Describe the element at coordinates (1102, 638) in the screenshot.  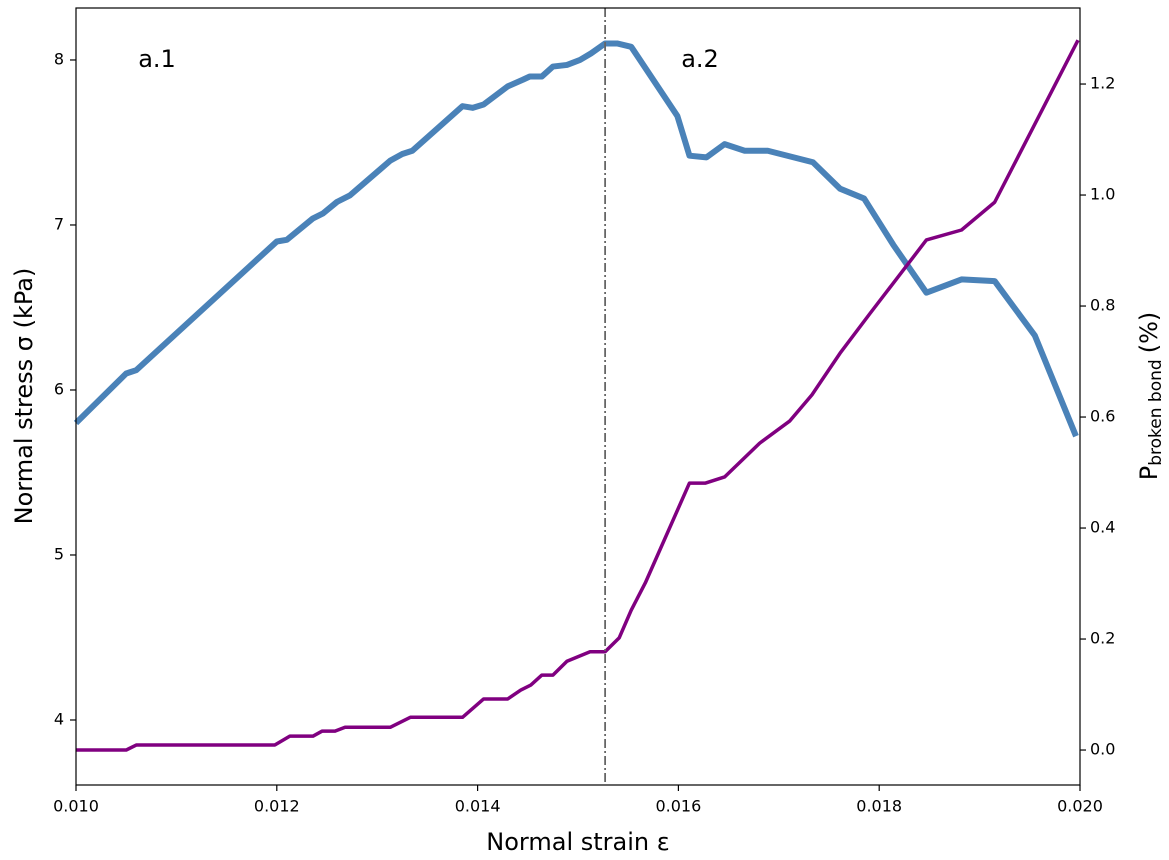
I see `y2-tick-label: 0.2` at that location.